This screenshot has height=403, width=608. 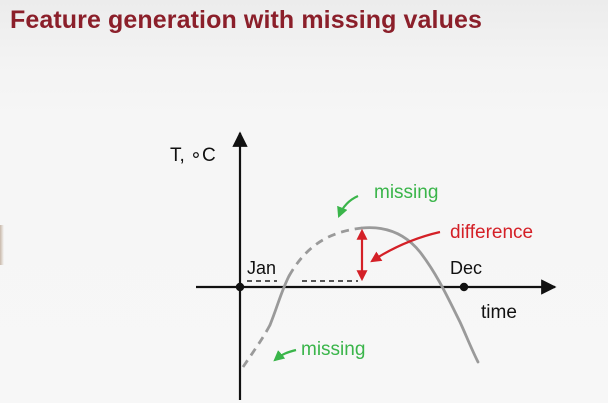 What do you see at coordinates (256, 346) in the screenshot?
I see `missing-segment-bottom` at bounding box center [256, 346].